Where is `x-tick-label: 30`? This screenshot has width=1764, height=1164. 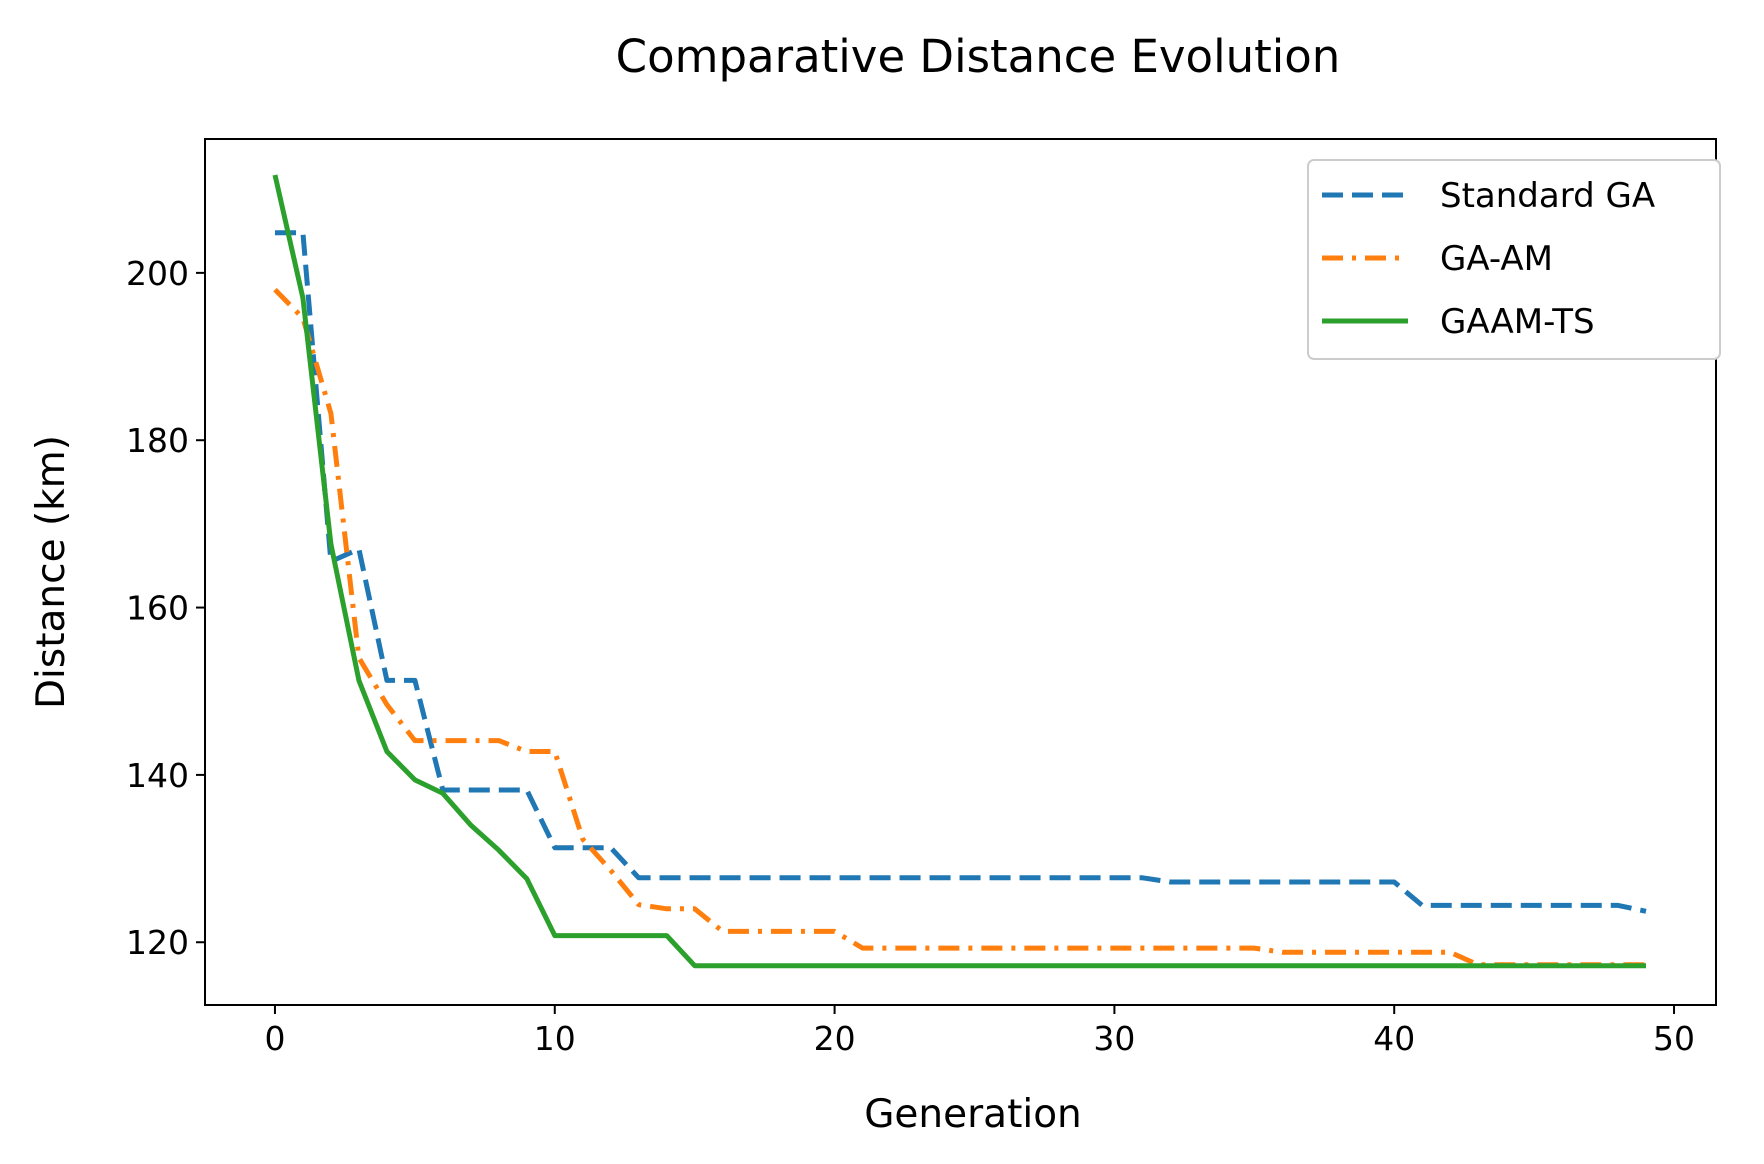 x-tick-label: 30 is located at coordinates (1114, 1038).